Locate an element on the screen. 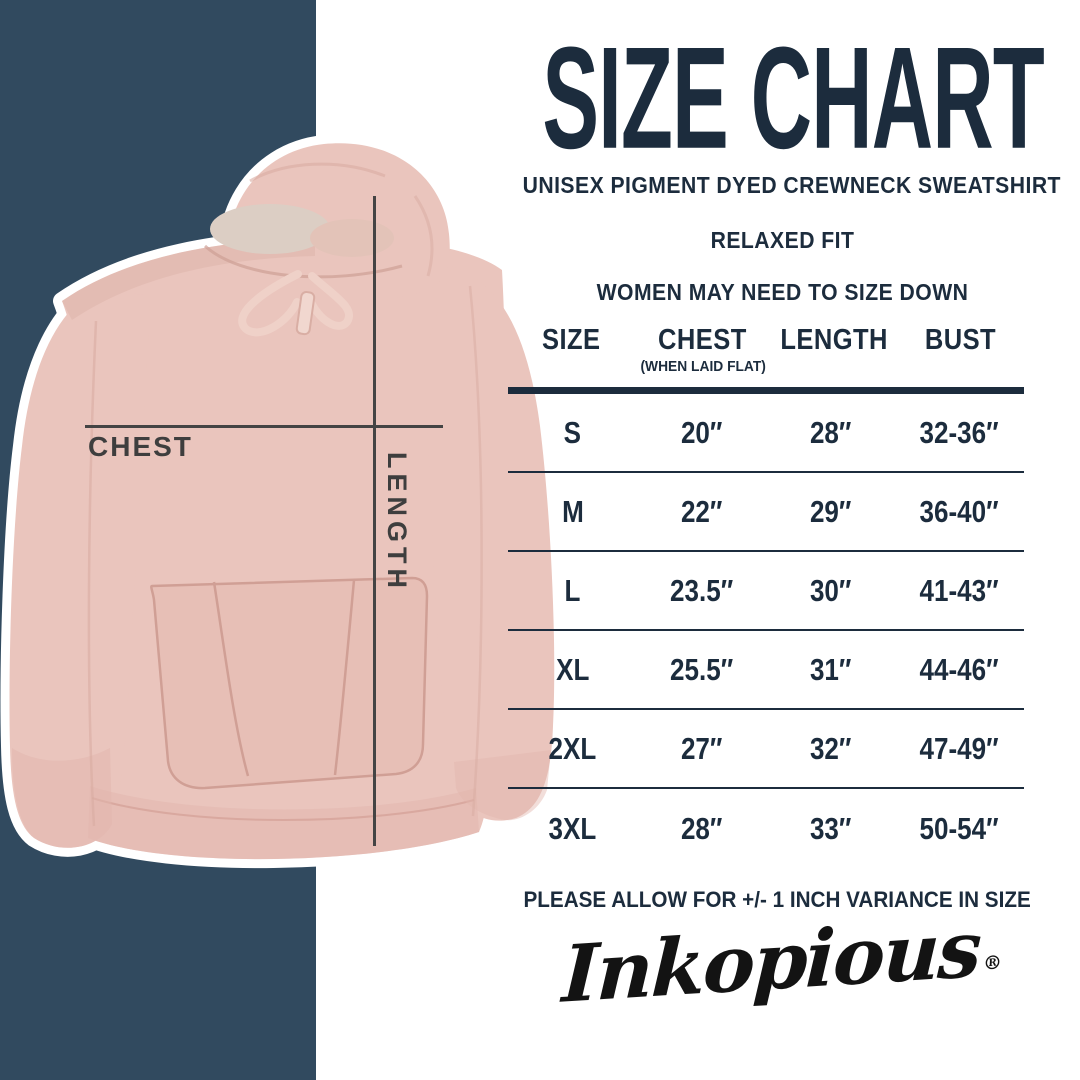 Image resolution: width=1080 pixels, height=1080 pixels. cell-size: 3XL is located at coordinates (572, 828).